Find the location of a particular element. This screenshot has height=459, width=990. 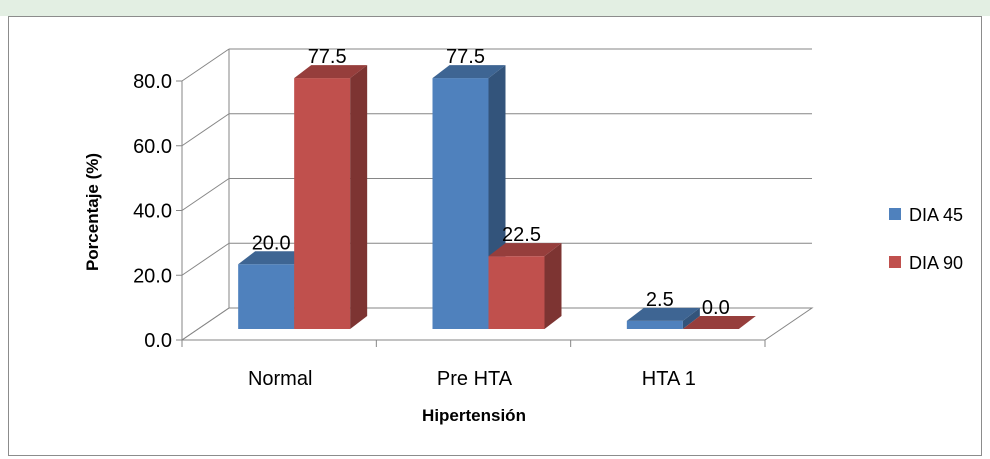

legend-item-dia-90: DIA 90 is located at coordinates (926, 263).